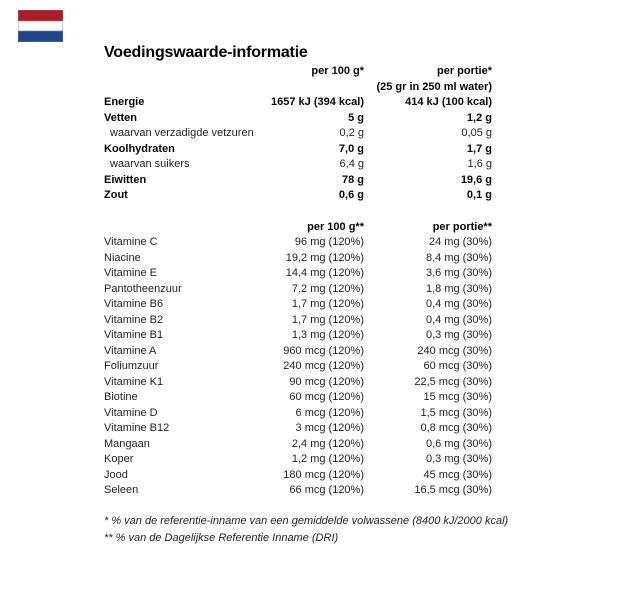 Image resolution: width=621 pixels, height=596 pixels. Describe the element at coordinates (150, 164) in the screenshot. I see `nutrient-label: waarvan suikers` at that location.